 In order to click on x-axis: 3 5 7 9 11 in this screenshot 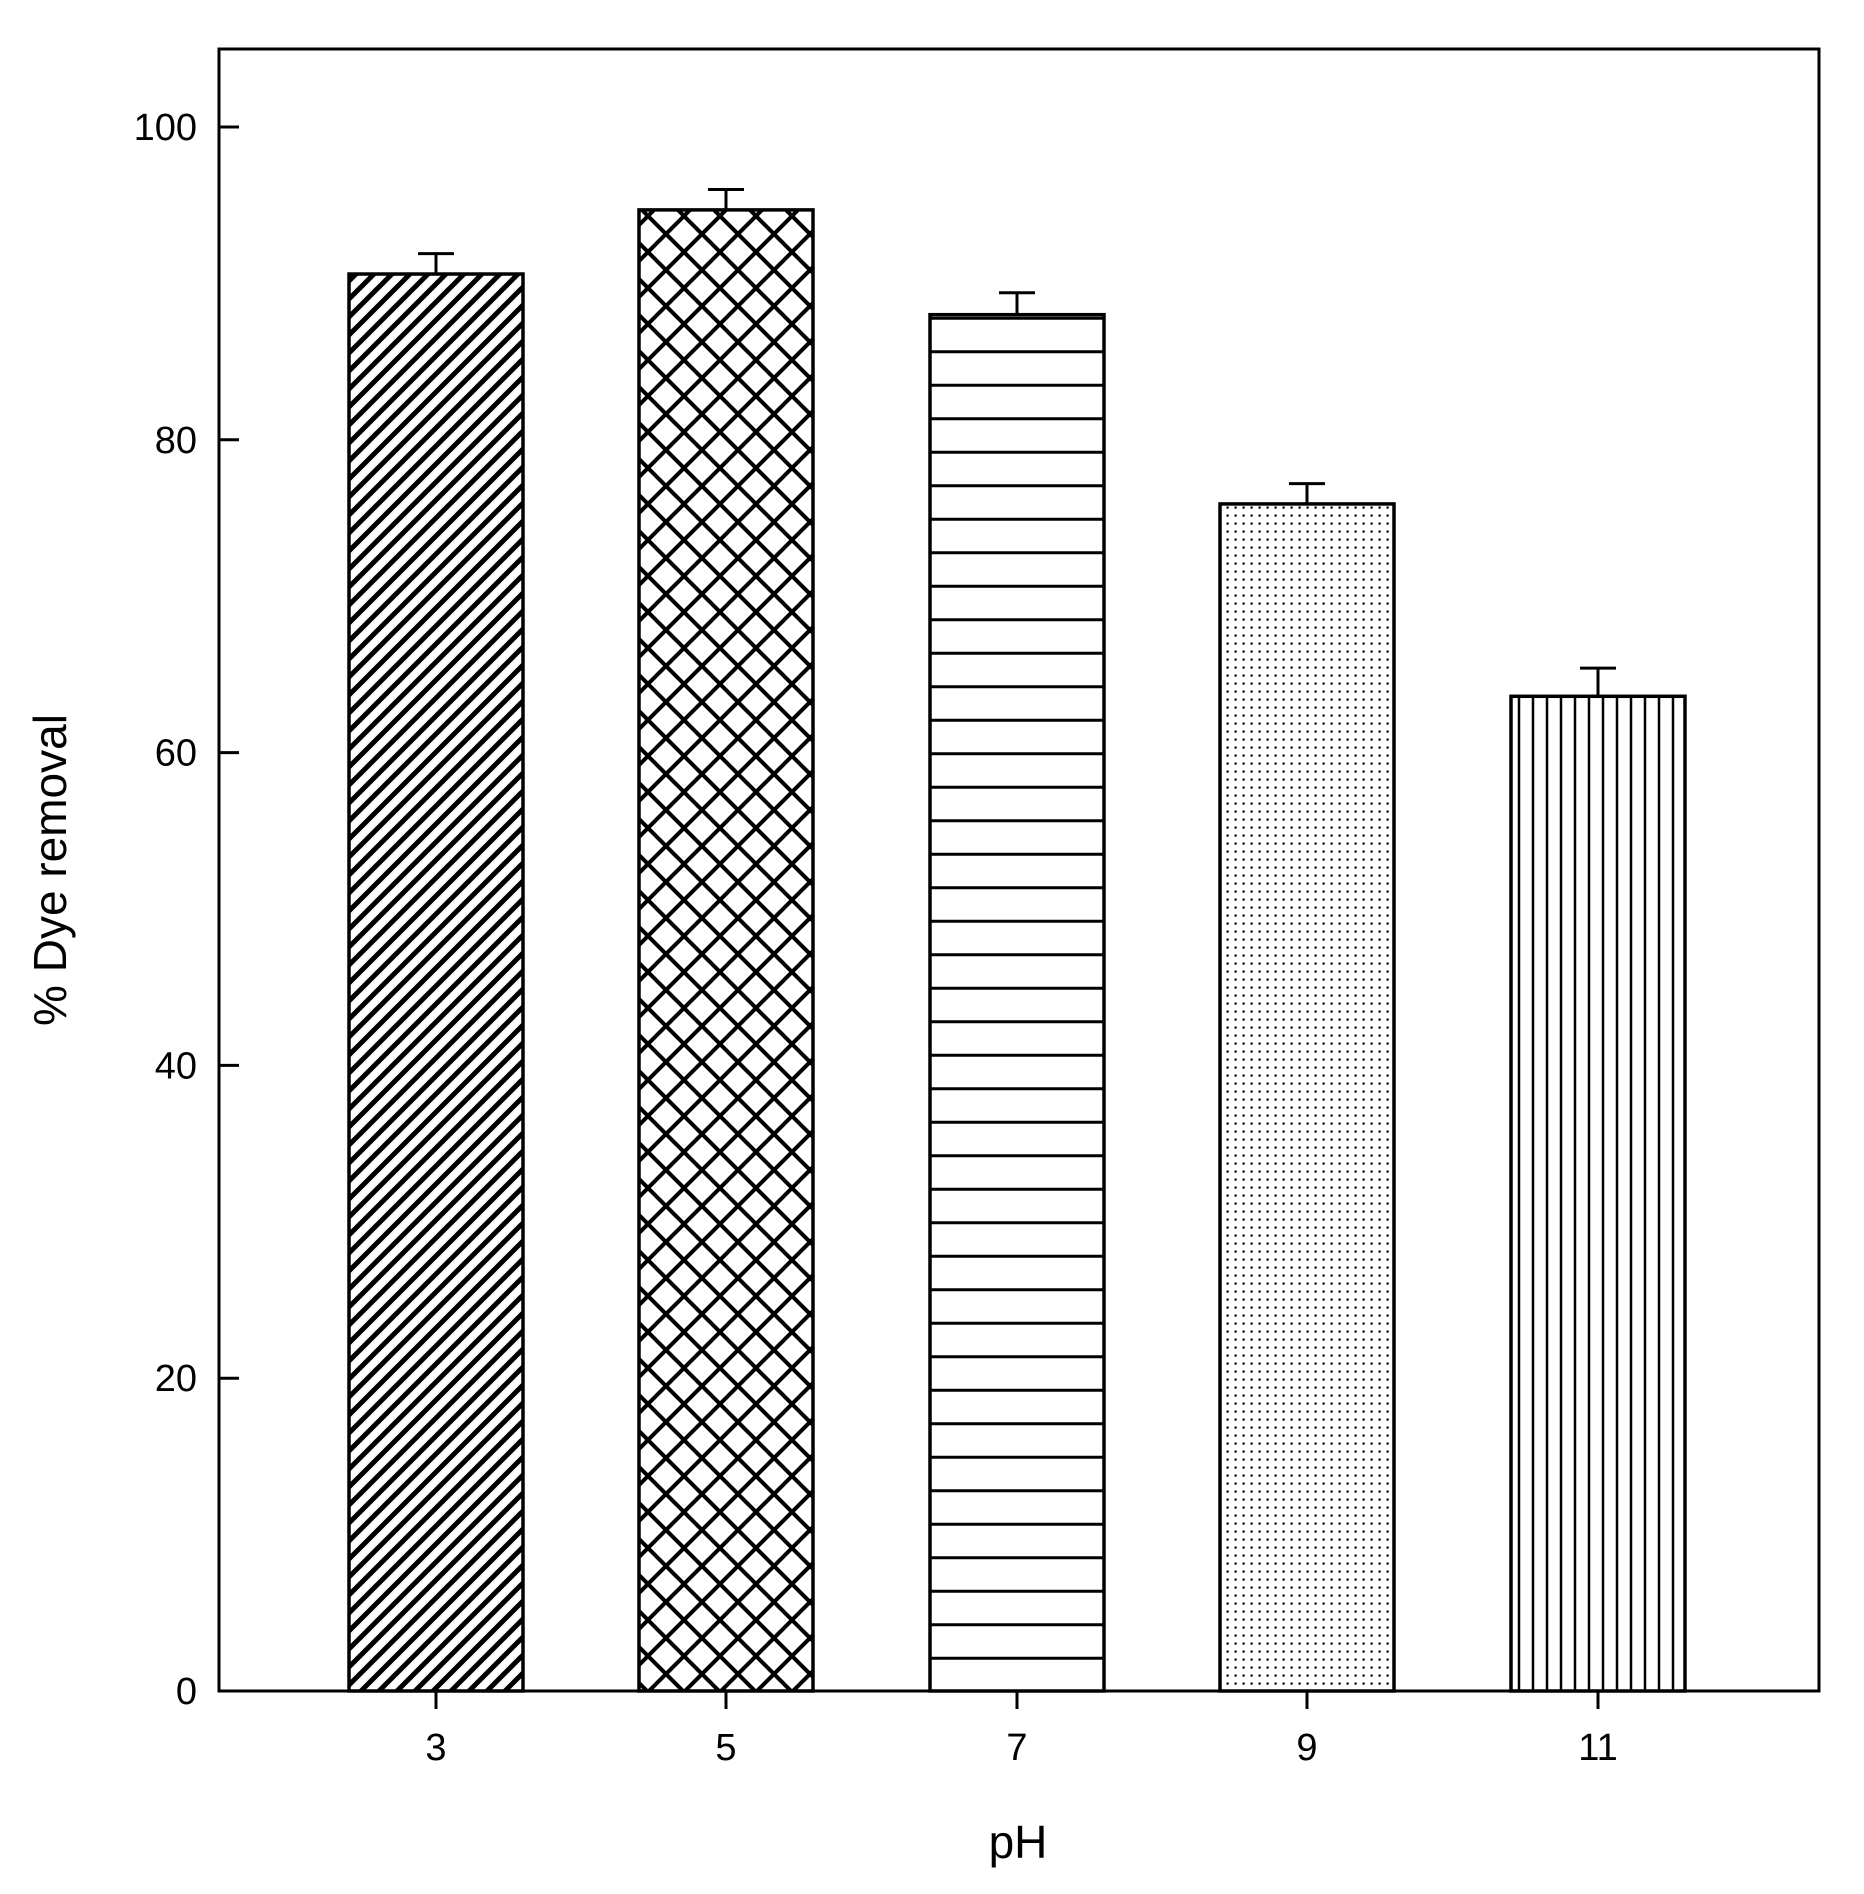, I will do `click(1021, 1730)`.